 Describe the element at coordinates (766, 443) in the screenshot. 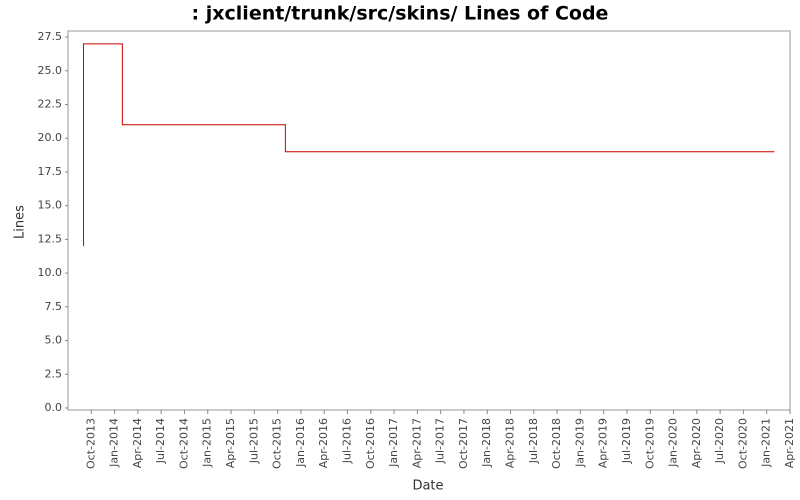

I see `x-tick-label: Jan-2021` at that location.